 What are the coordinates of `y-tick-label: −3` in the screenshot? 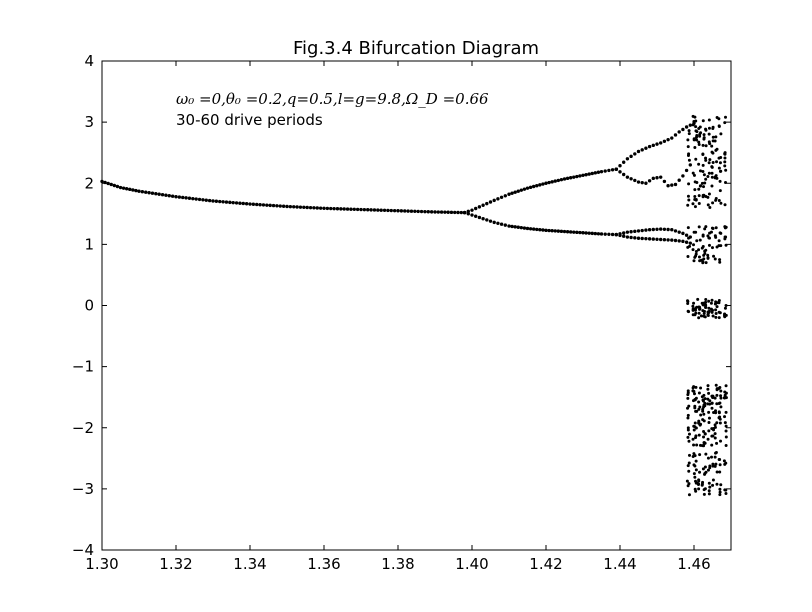 It's located at (83, 489).